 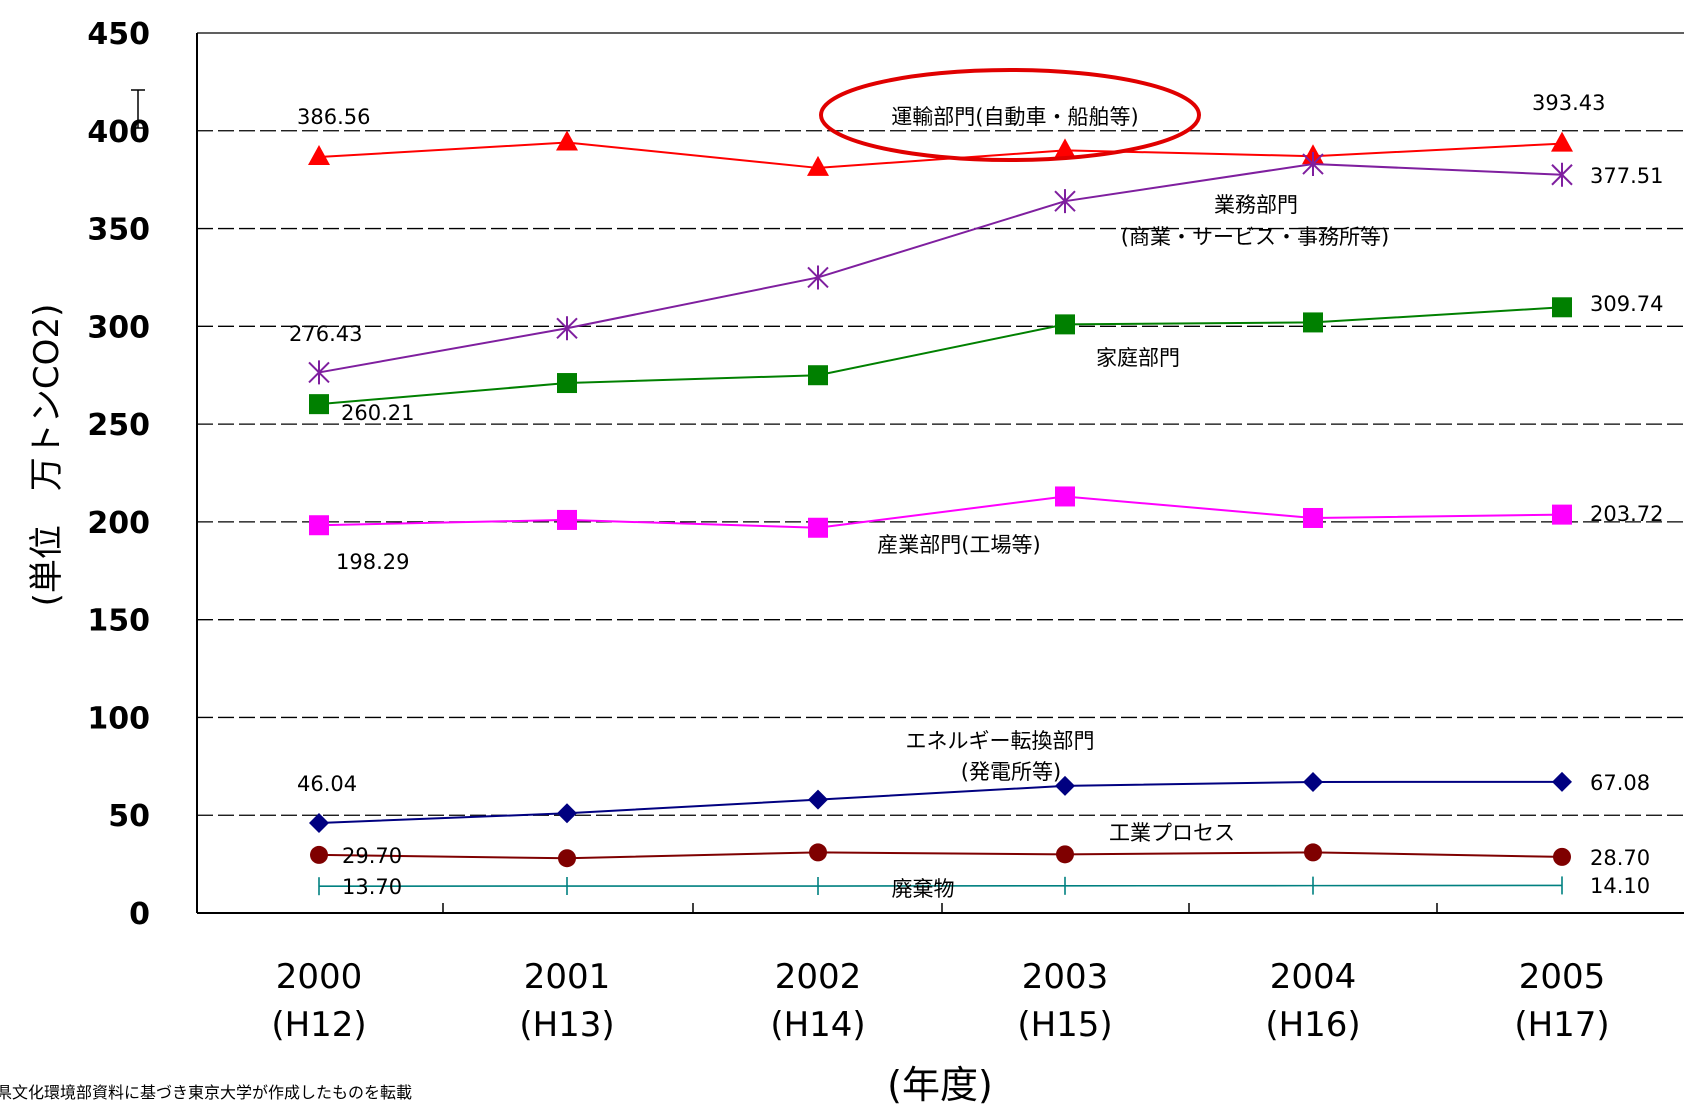 What do you see at coordinates (958, 545) in the screenshot?
I see `series-label: 産業部門(工場等)` at bounding box center [958, 545].